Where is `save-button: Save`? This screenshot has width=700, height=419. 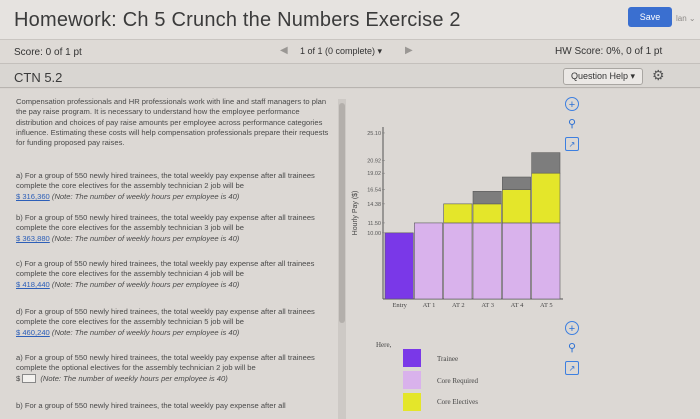 save-button: Save is located at coordinates (650, 17).